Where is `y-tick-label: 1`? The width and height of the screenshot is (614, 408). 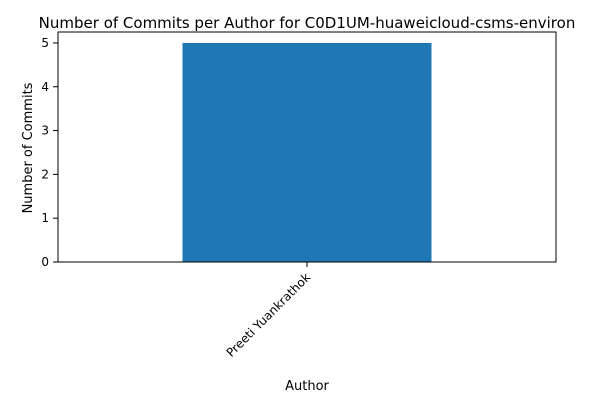
y-tick-label: 1 is located at coordinates (45, 218).